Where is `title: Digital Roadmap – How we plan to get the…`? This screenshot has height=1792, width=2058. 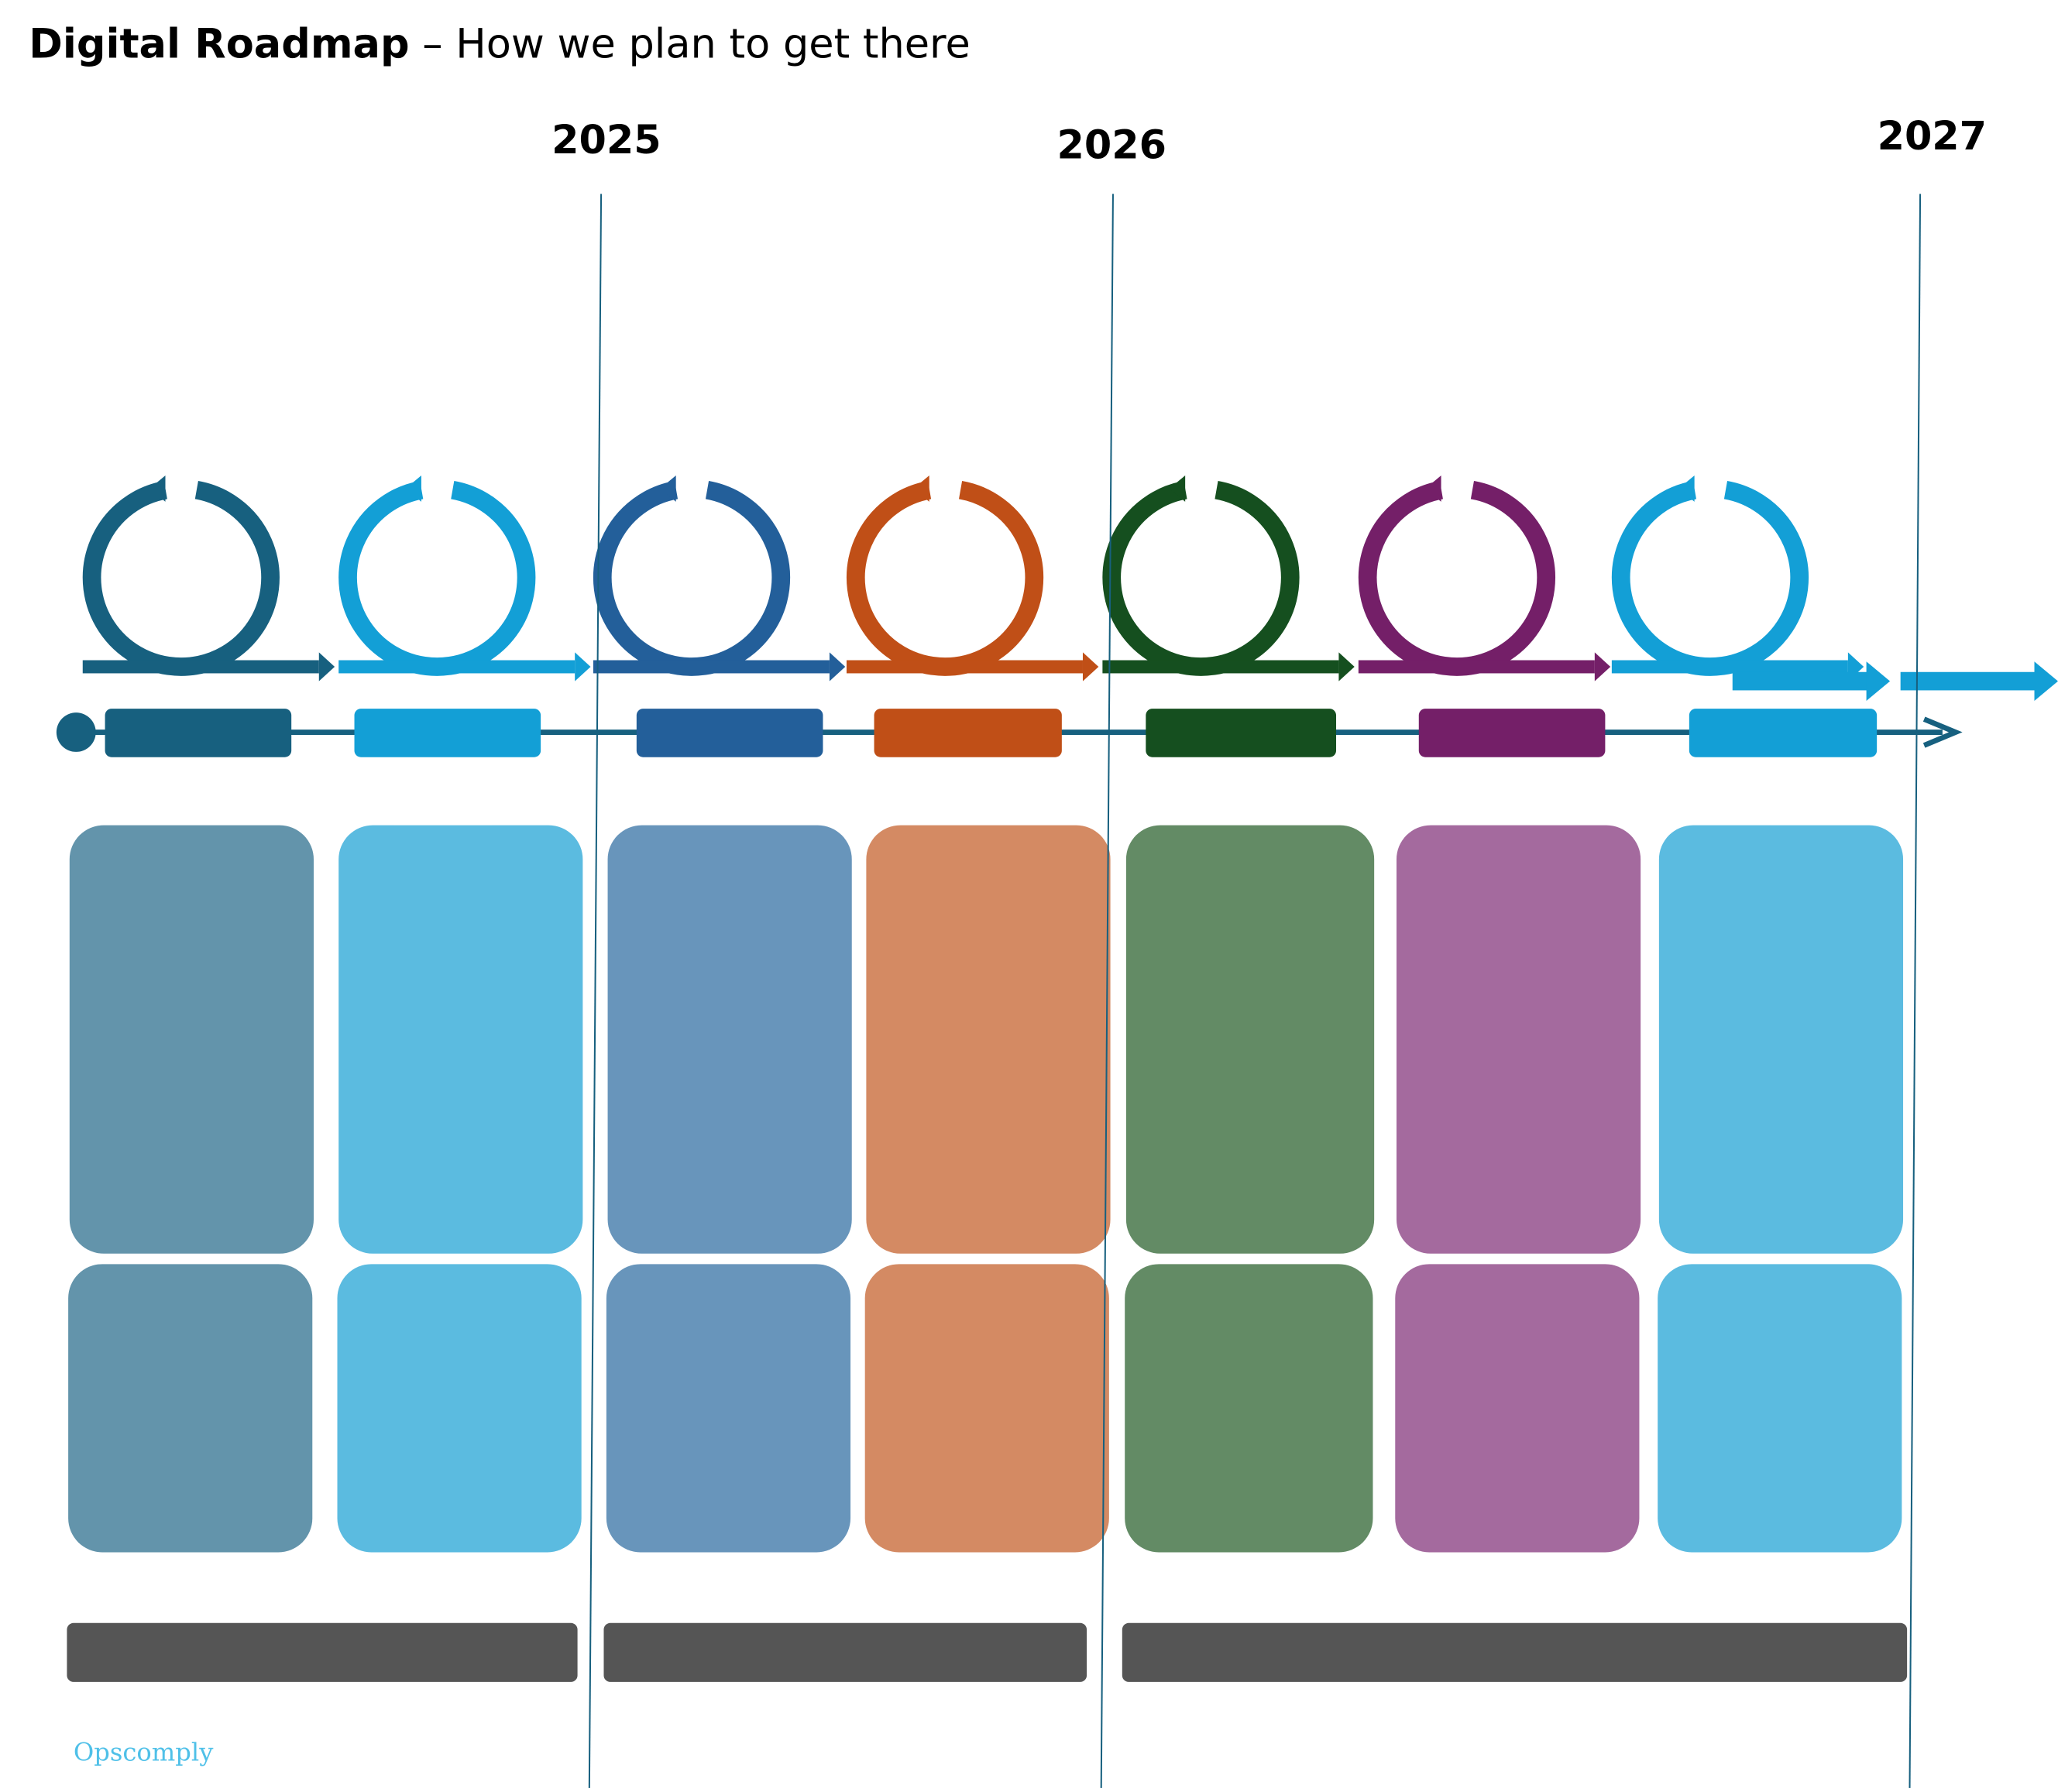 title: Digital Roadmap – How we plan to get the… is located at coordinates (500, 43).